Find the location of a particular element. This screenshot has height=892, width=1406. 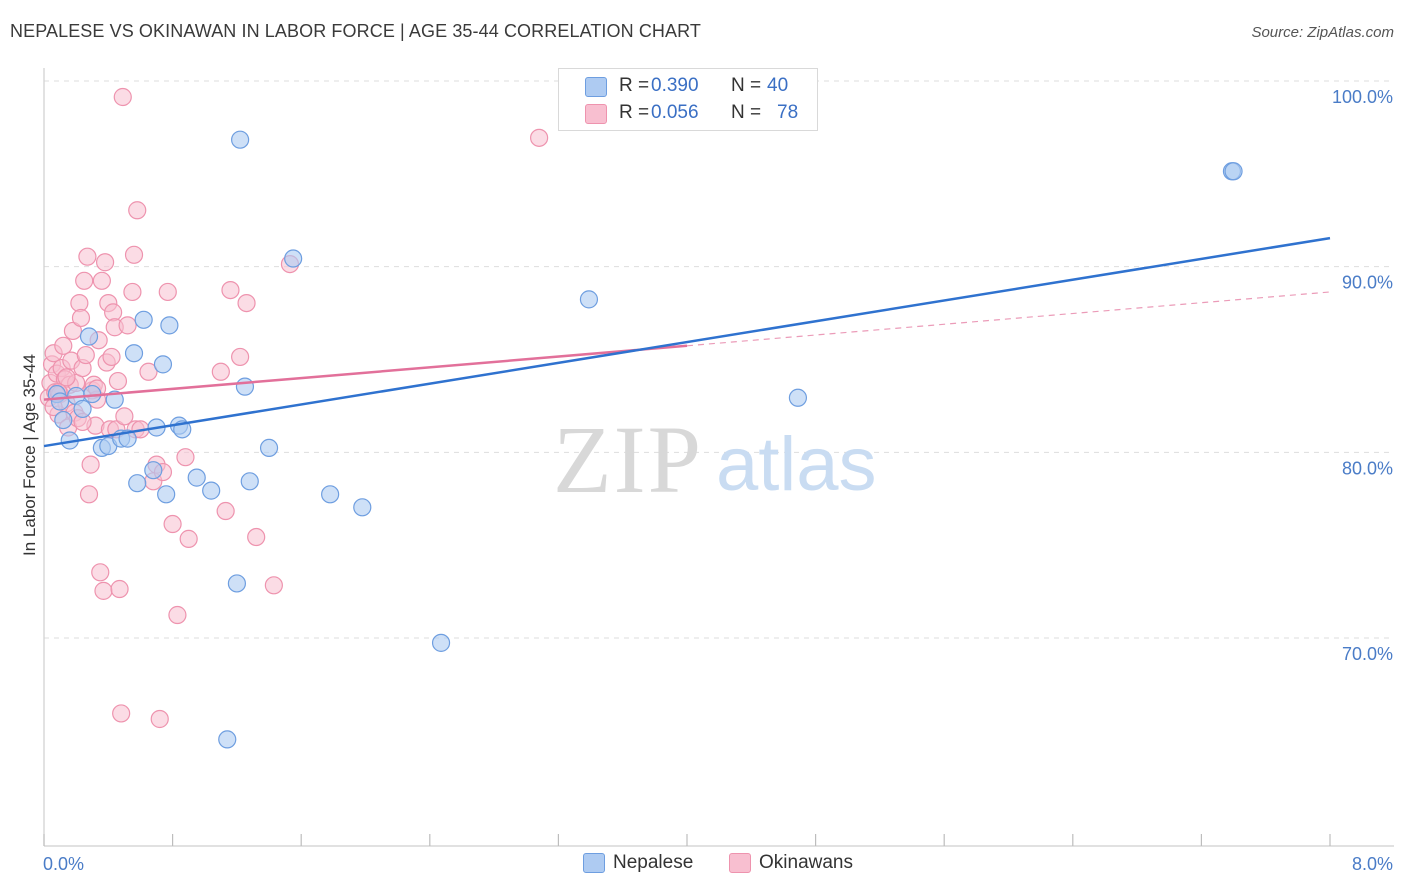

x-axis-ticks is located at coordinates (687, 840).